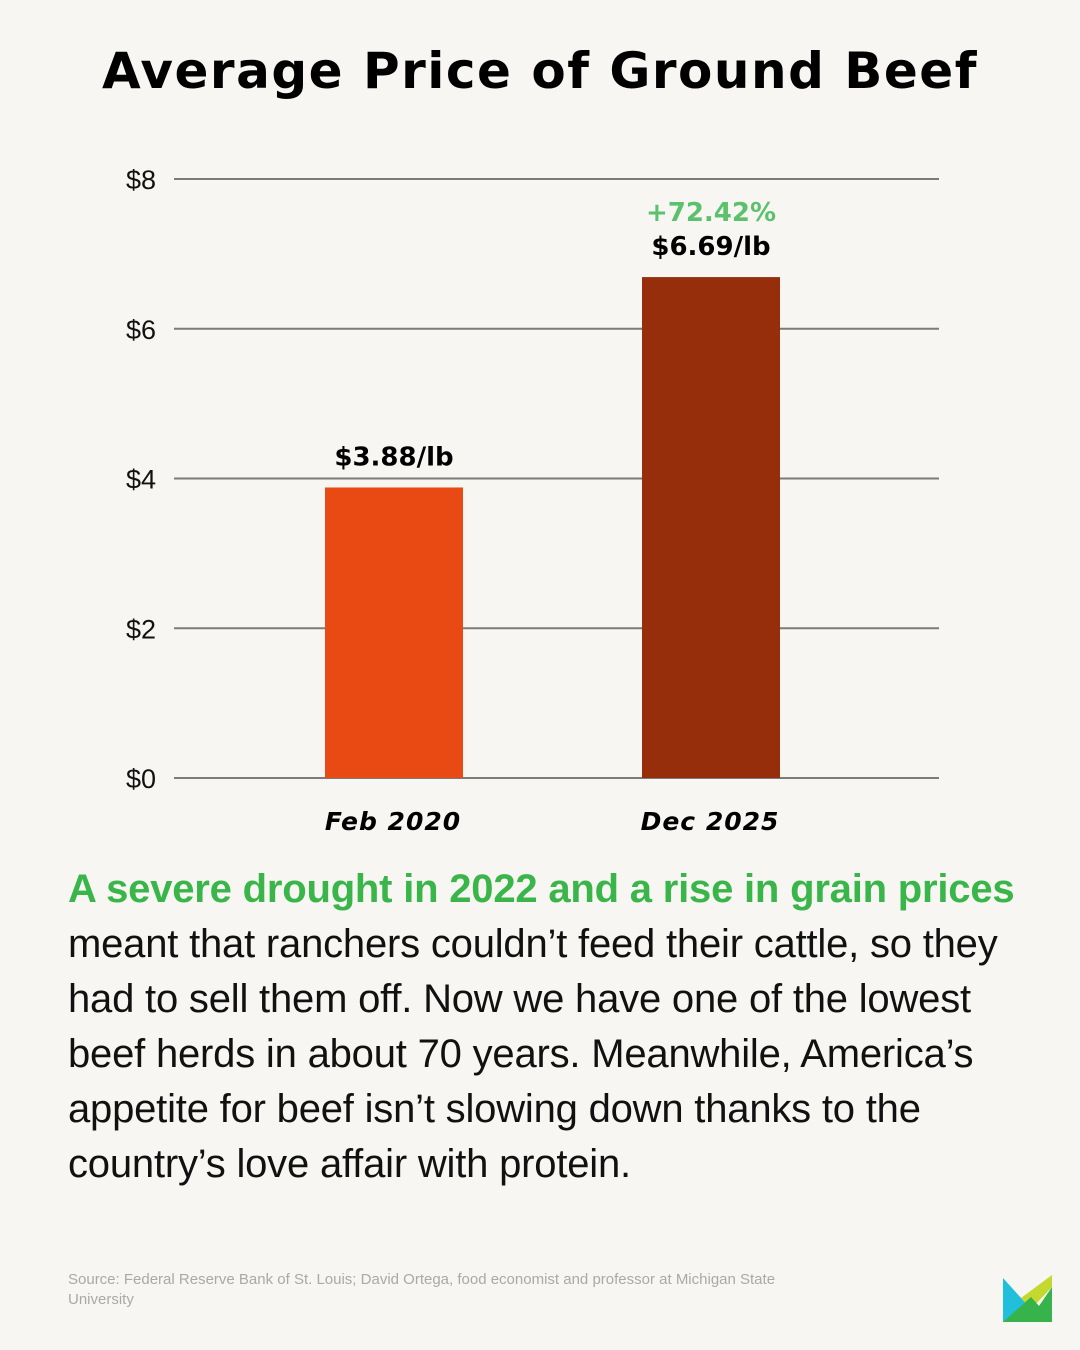 The image size is (1080, 1350). Describe the element at coordinates (394, 632) in the screenshot. I see `bar-feb-2020` at that location.